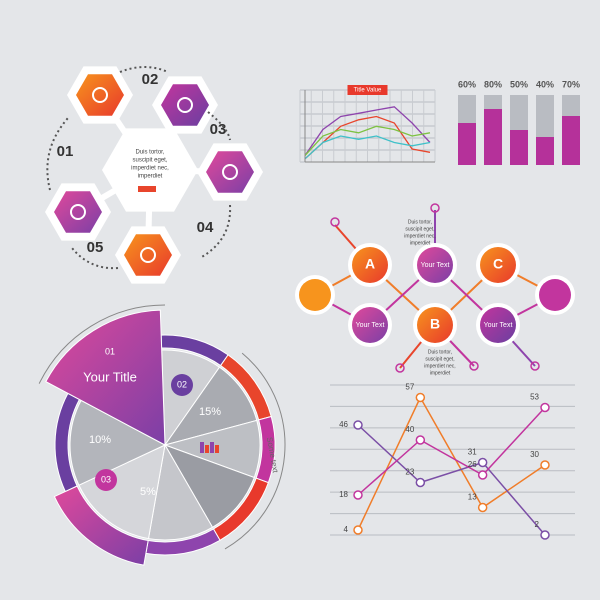  I want to click on polar-label: 10%, so click(100, 440).